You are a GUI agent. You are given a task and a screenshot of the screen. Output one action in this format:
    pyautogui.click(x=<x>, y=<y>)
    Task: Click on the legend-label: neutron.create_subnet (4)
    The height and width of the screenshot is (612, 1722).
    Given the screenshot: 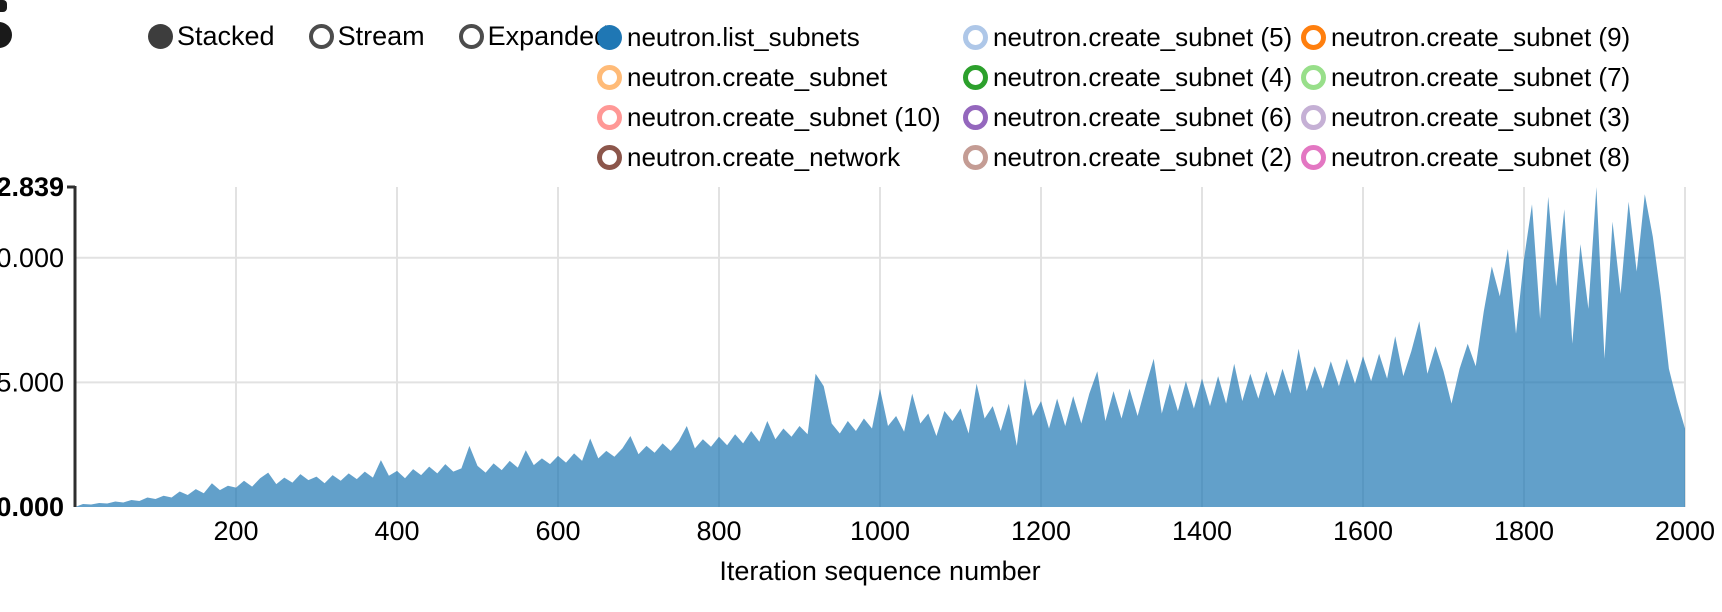 What is the action you would take?
    pyautogui.click(x=1143, y=77)
    